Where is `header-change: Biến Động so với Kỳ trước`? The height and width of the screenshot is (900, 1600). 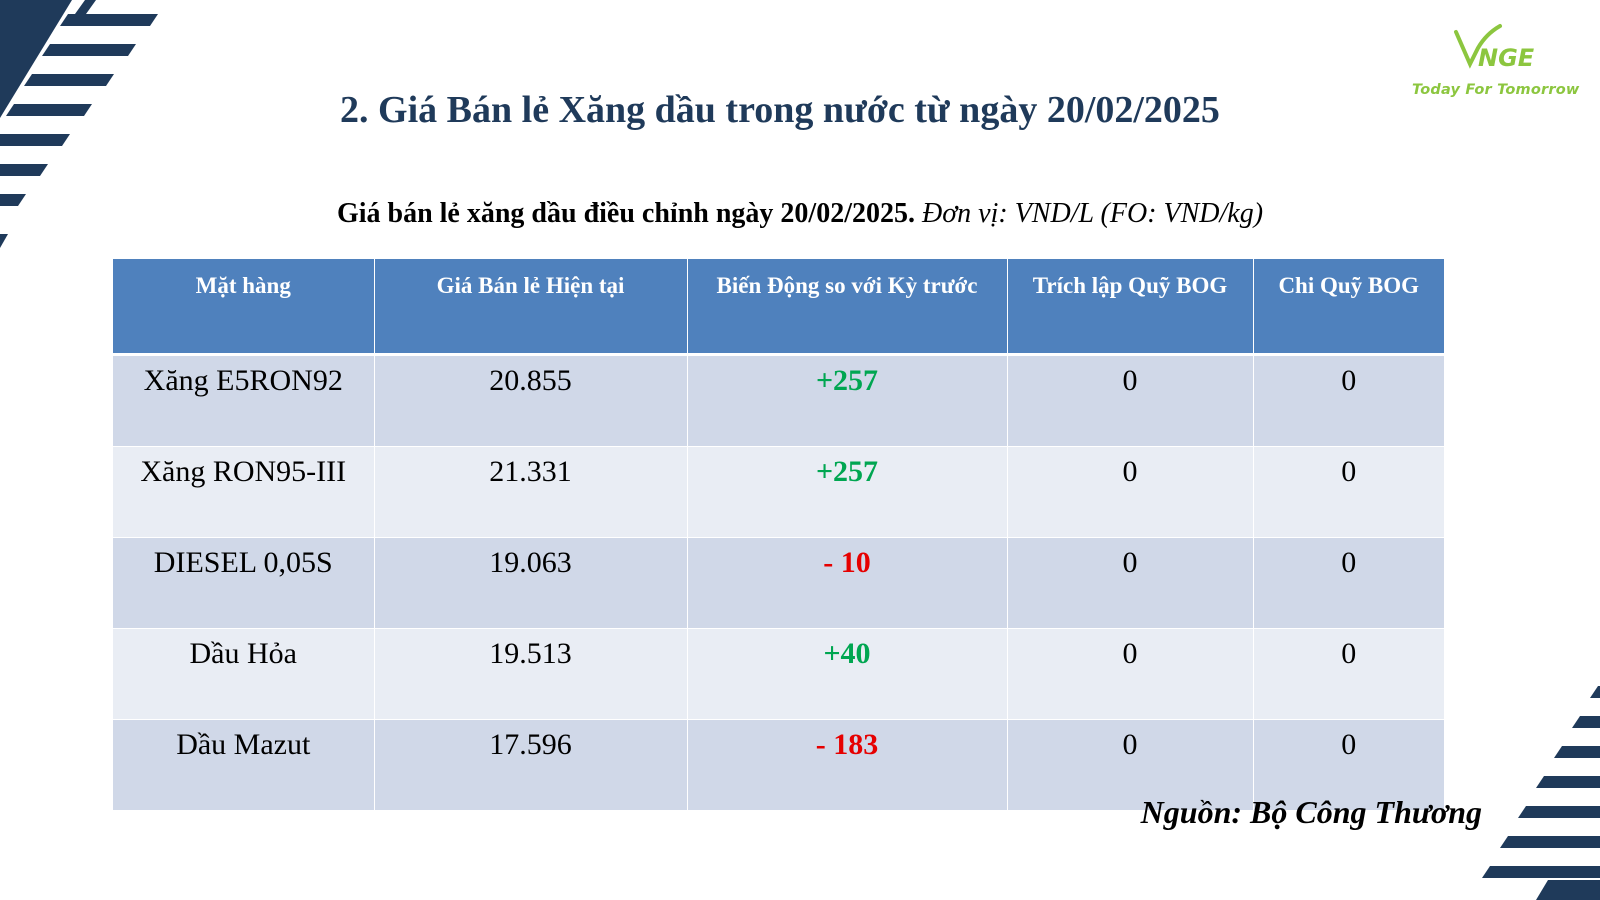
header-change: Biến Động so với Kỳ trước is located at coordinates (847, 307).